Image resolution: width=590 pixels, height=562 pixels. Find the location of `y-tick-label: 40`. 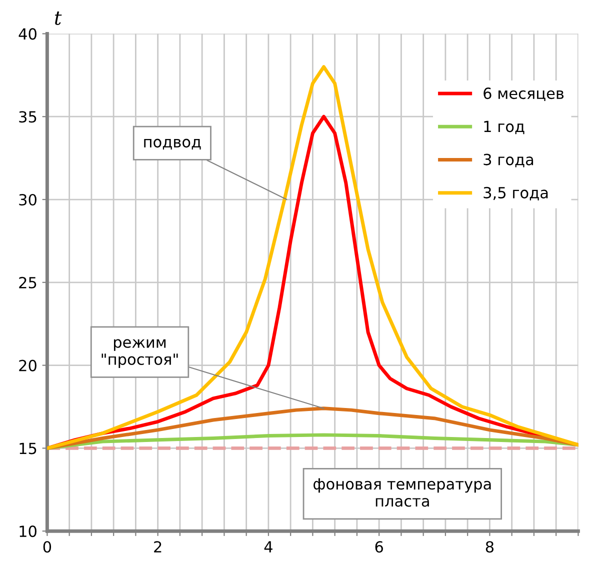

y-tick-label: 40 is located at coordinates (27, 34).